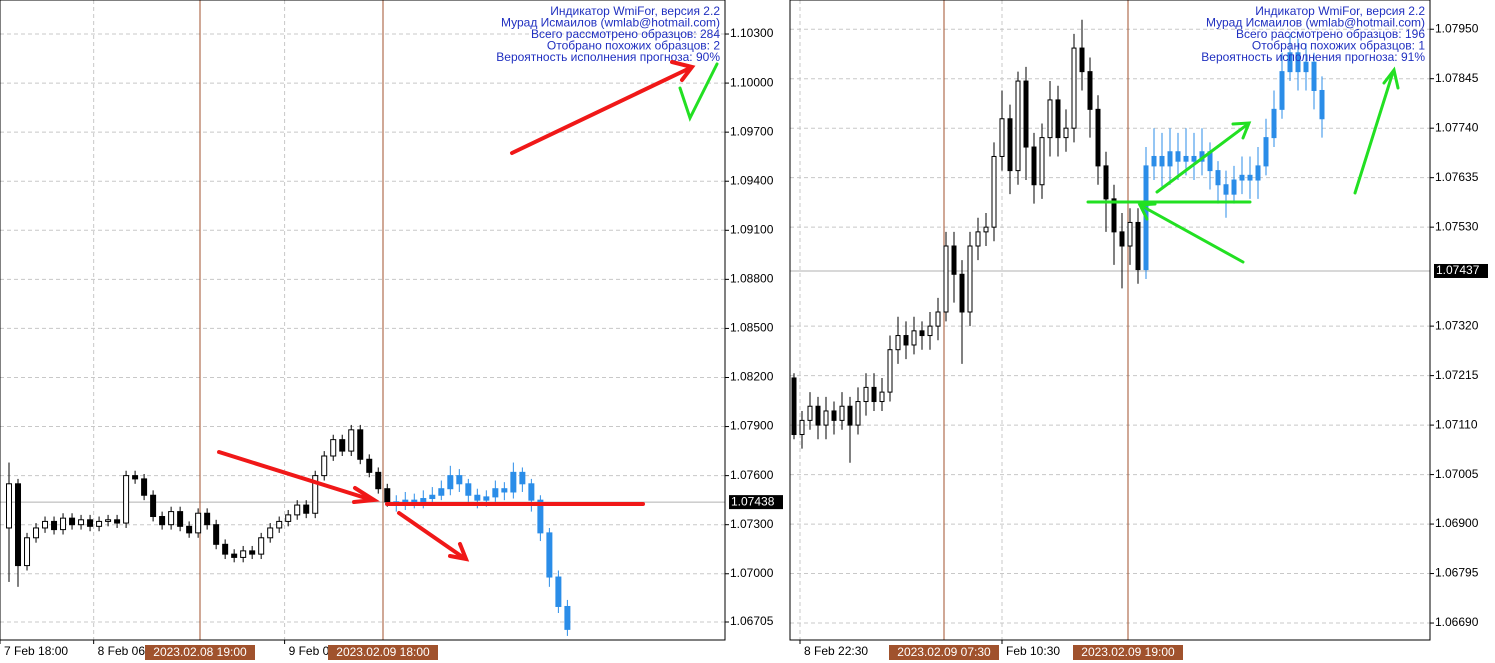  Describe the element at coordinates (309, 651) in the screenshot. I see `x-tick-label: 9 Feb 0` at that location.